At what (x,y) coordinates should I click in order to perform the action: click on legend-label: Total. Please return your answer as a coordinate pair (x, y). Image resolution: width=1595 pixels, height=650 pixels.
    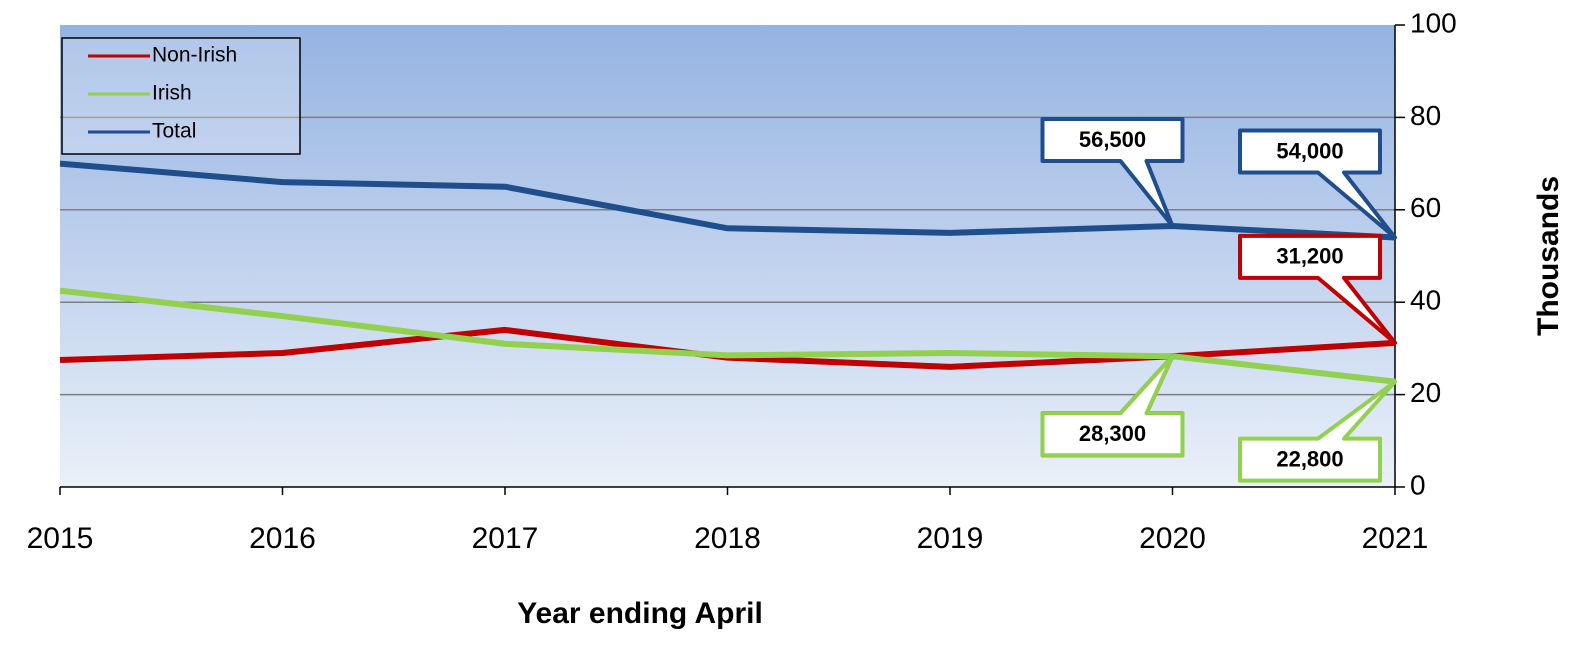
    Looking at the image, I should click on (174, 131).